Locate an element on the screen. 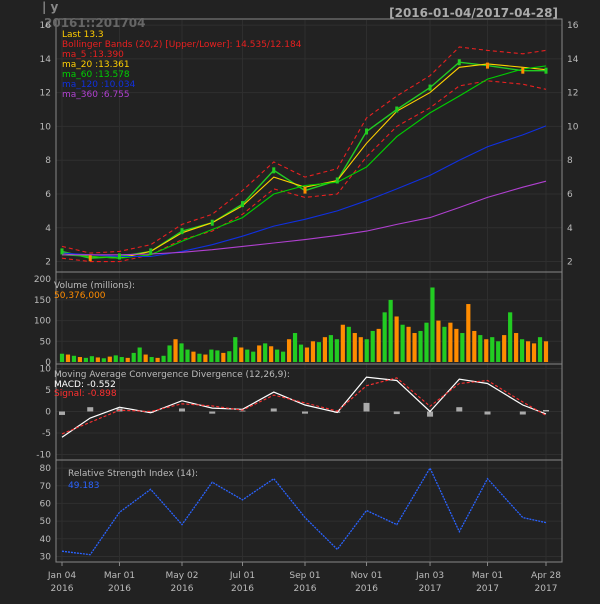 The image size is (600, 604). rsi-ytick-30: 30 is located at coordinates (46, 557).